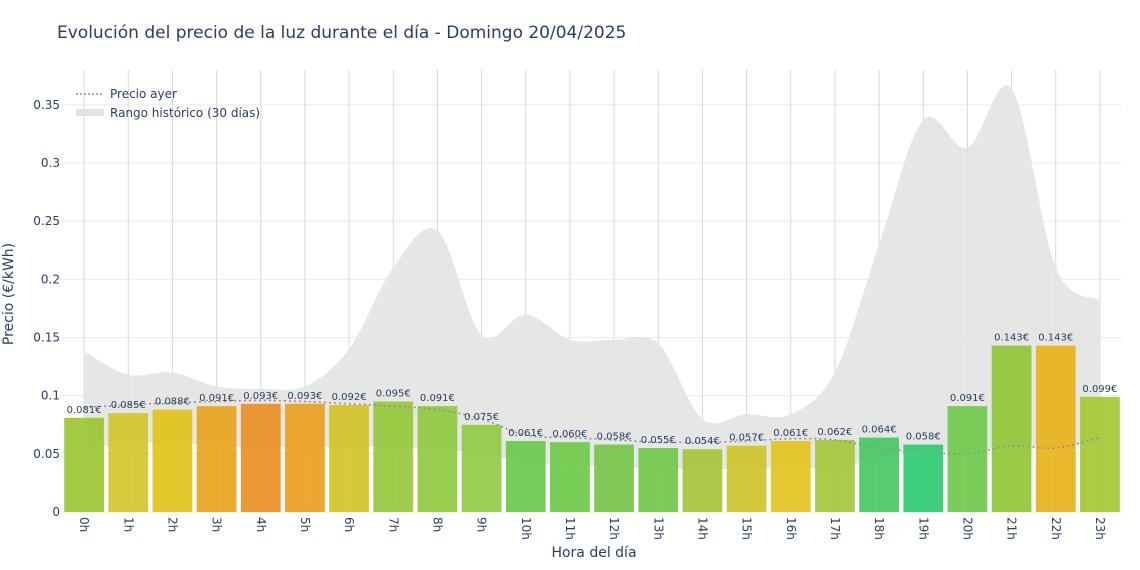 This screenshot has height=570, width=1140. What do you see at coordinates (1056, 528) in the screenshot?
I see `x-tick-label: 22h` at bounding box center [1056, 528].